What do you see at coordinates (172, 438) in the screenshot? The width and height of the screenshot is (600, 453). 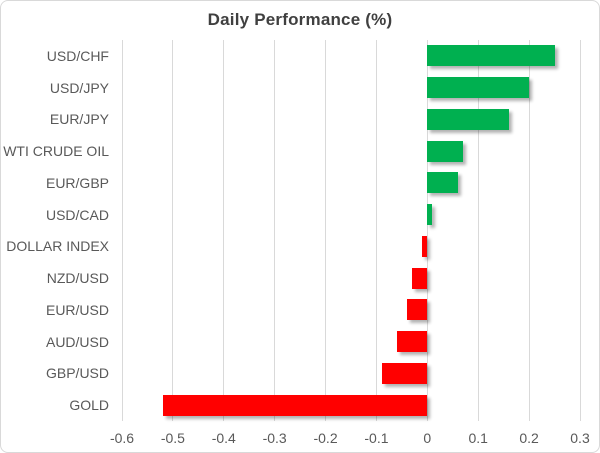 I see `x-tick-label: -0.5` at bounding box center [172, 438].